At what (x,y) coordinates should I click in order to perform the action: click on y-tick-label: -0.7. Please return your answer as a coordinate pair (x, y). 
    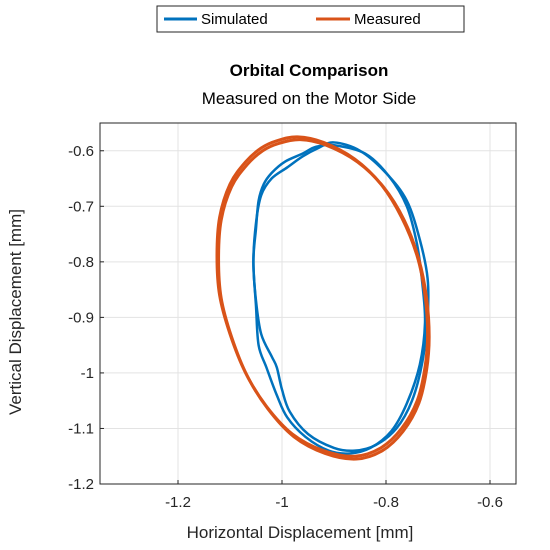
    Looking at the image, I should click on (81, 206).